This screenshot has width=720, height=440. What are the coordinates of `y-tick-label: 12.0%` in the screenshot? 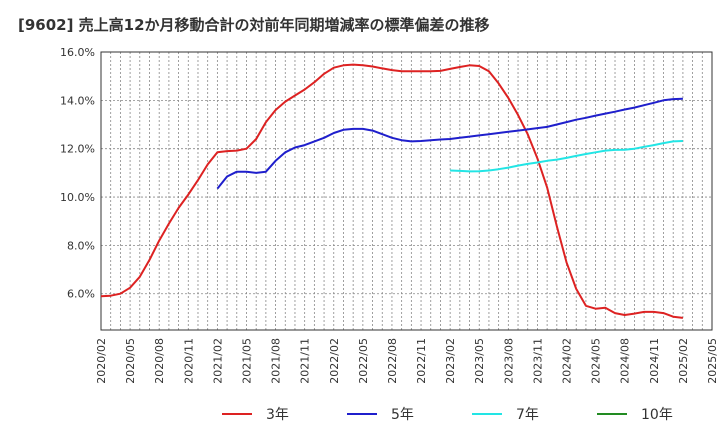 It's located at (77, 149).